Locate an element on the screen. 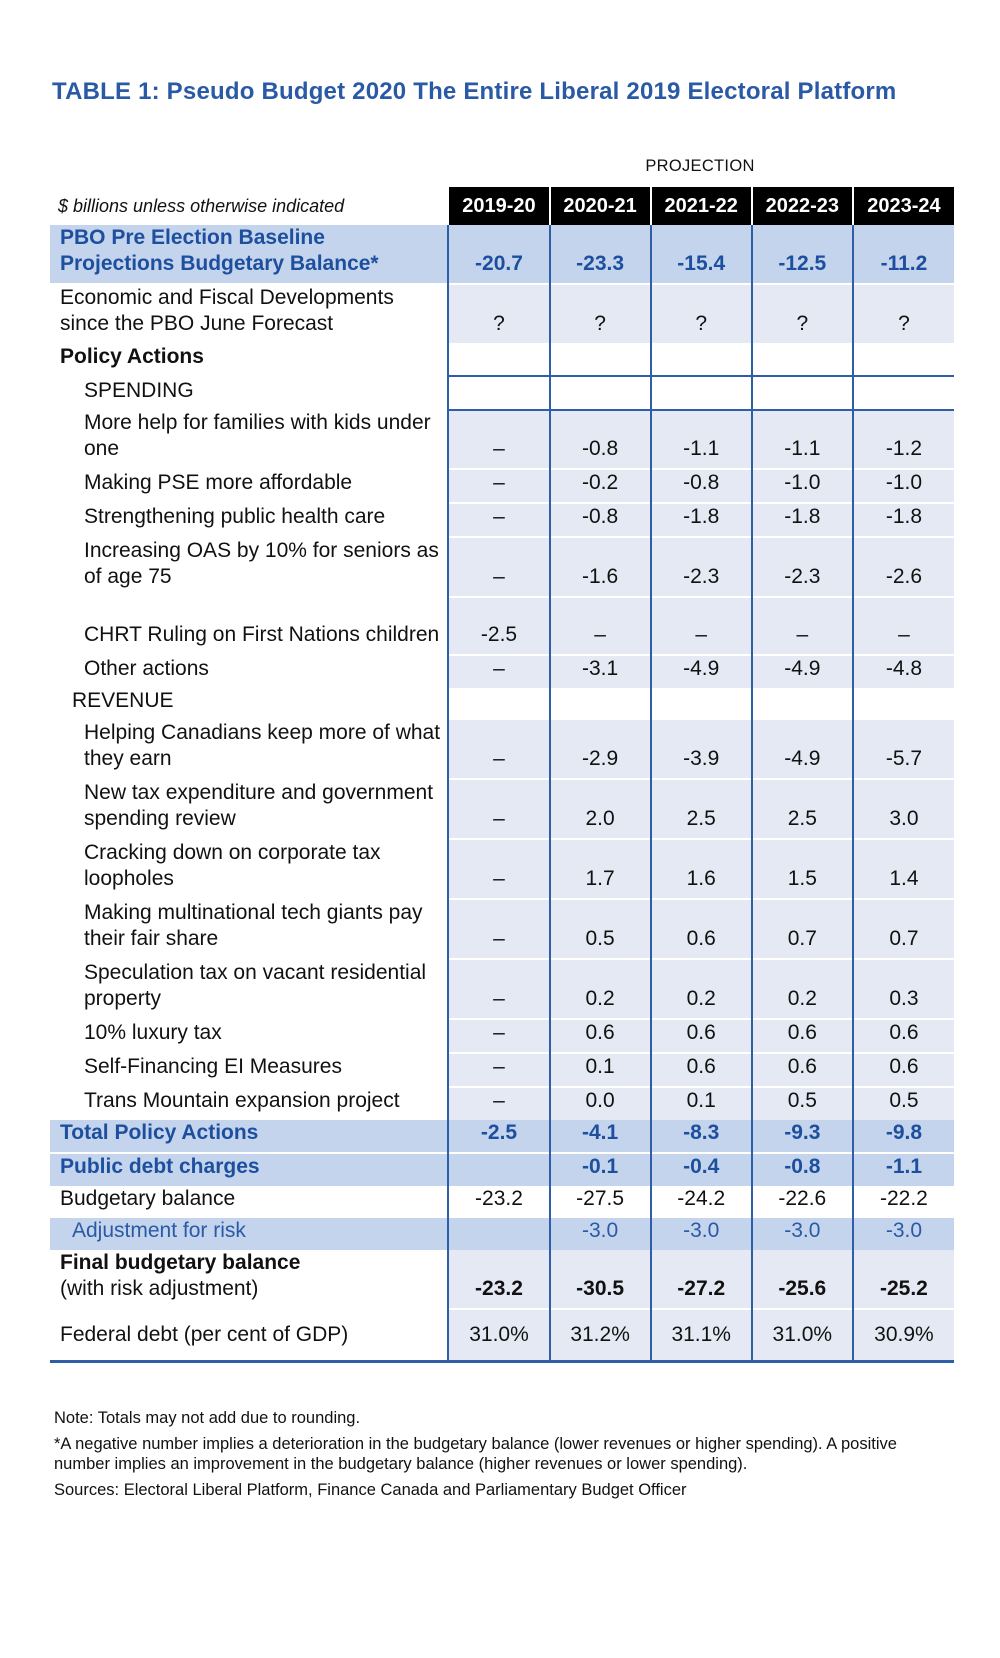  cell: 0.0 is located at coordinates (599, 1103).